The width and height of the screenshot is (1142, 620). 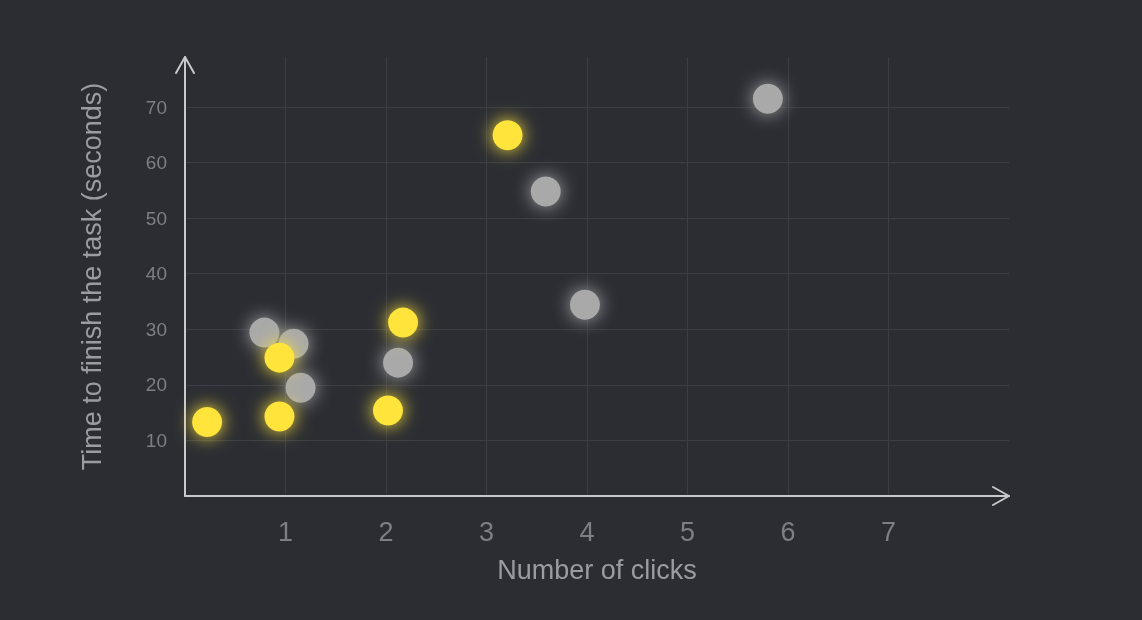 What do you see at coordinates (156, 329) in the screenshot?
I see `y-tick-label: 30` at bounding box center [156, 329].